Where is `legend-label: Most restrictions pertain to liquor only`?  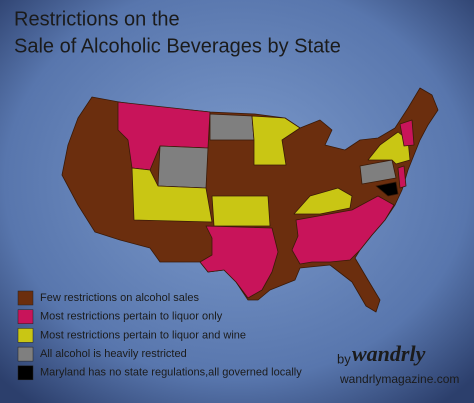 legend-label: Most restrictions pertain to liquor only is located at coordinates (131, 317).